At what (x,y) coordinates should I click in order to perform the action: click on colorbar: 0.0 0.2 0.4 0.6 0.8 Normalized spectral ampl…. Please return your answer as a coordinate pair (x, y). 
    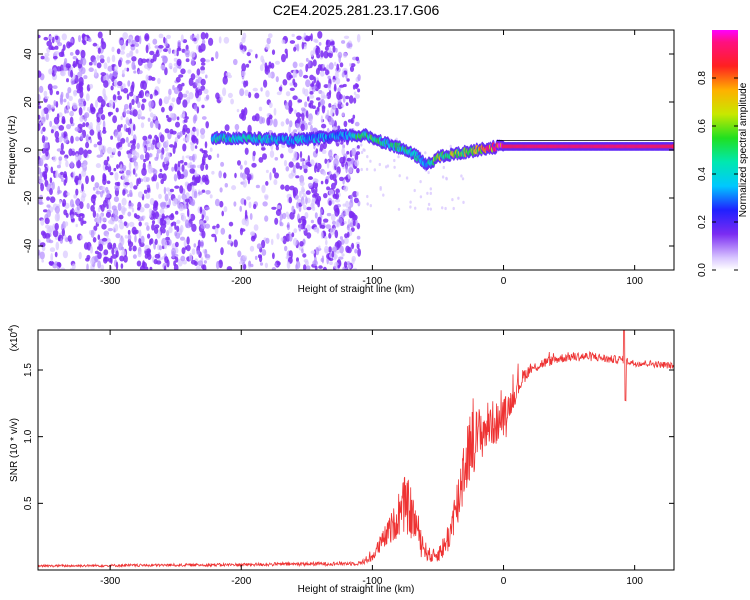
    Looking at the image, I should click on (723, 153).